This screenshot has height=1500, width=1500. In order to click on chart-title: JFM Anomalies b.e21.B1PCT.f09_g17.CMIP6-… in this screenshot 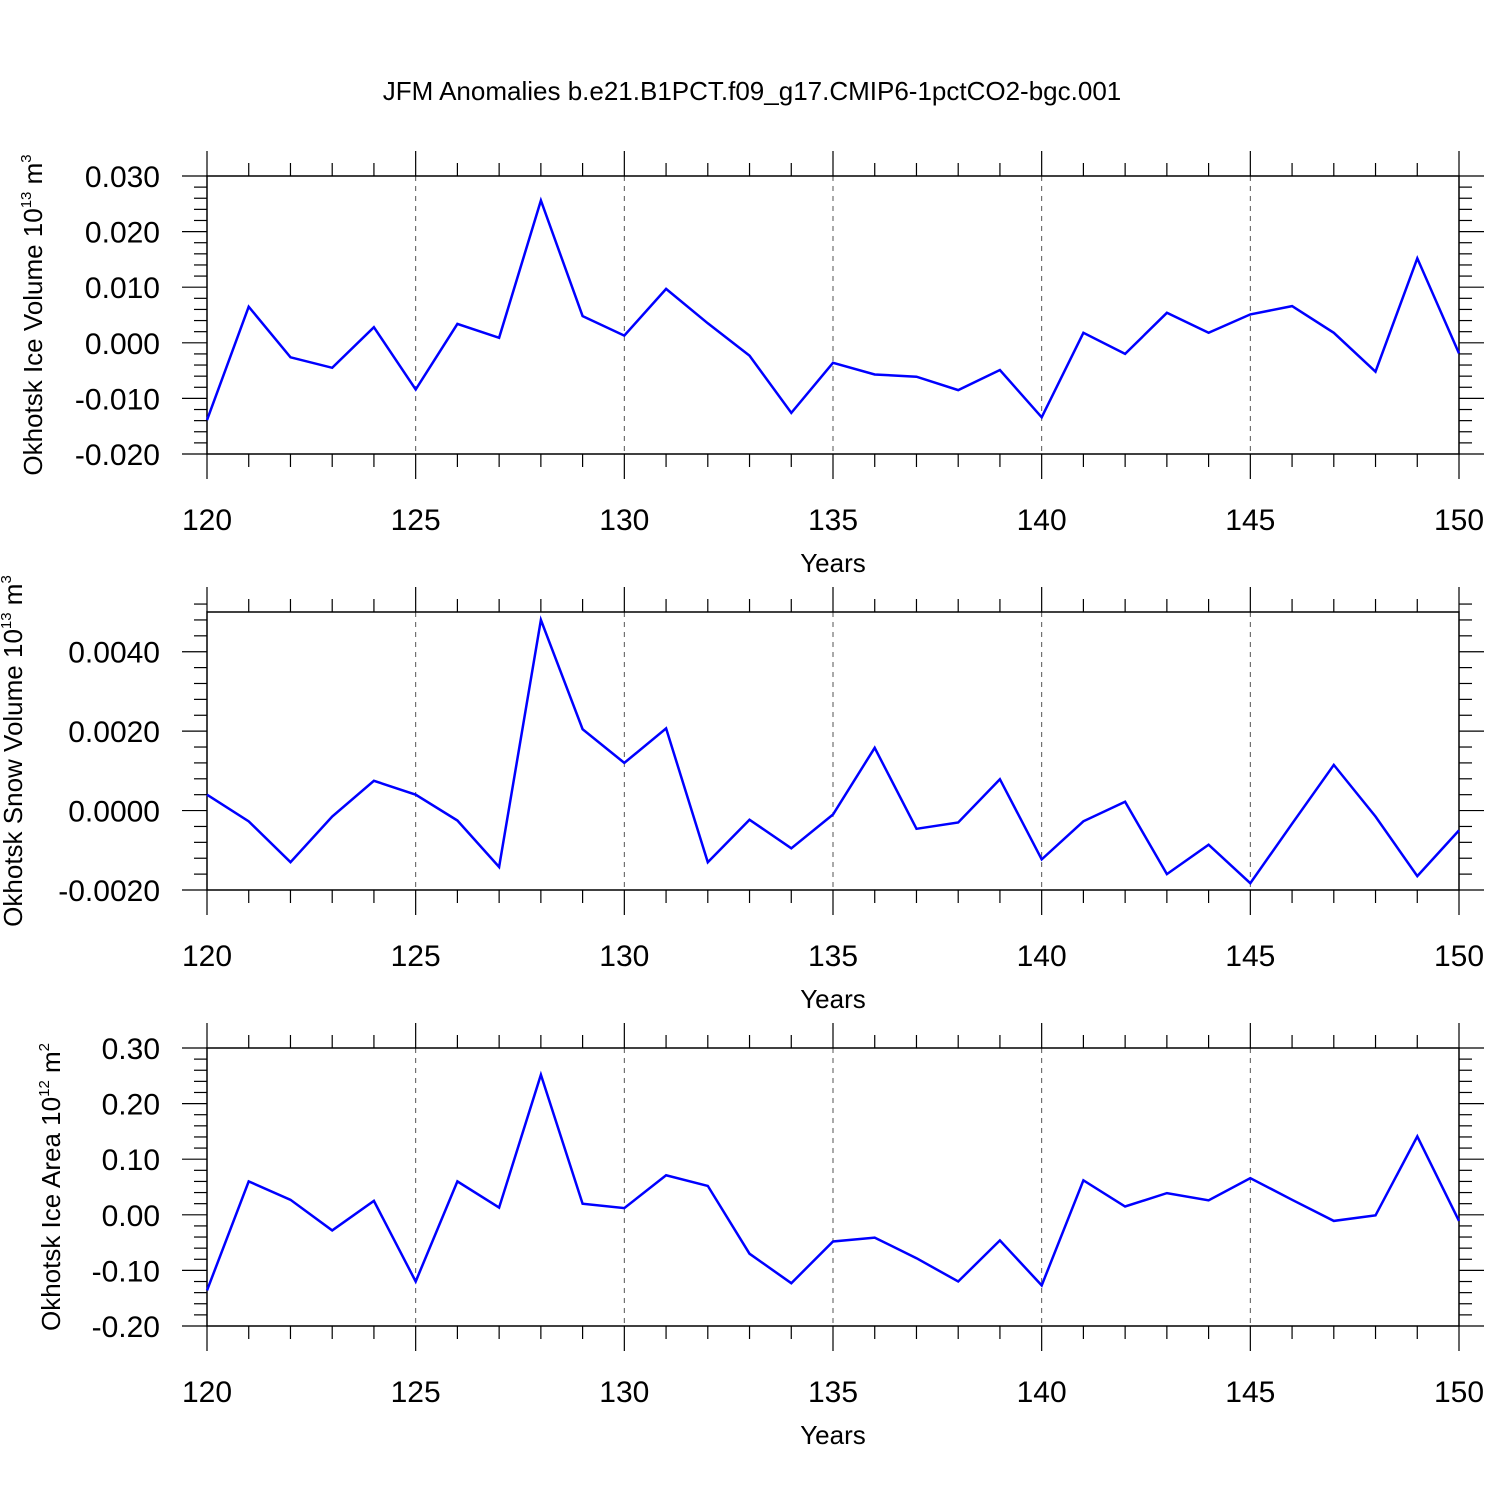, I will do `click(752, 91)`.